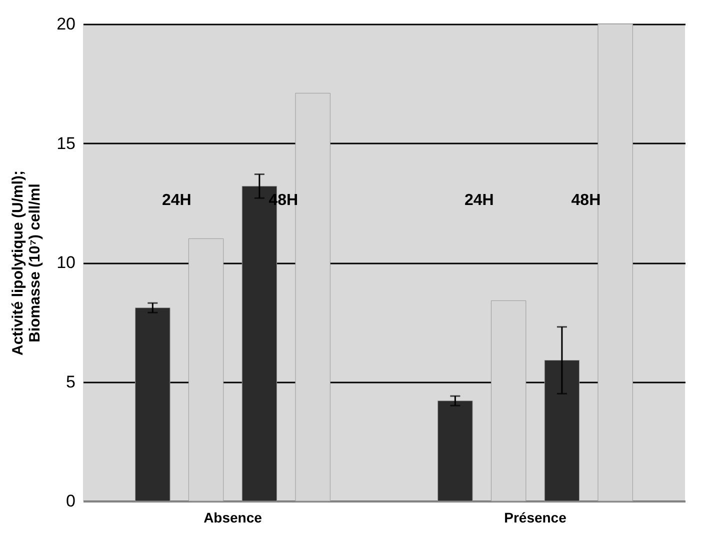  I want to click on x-tick-label: Présence, so click(535, 518).